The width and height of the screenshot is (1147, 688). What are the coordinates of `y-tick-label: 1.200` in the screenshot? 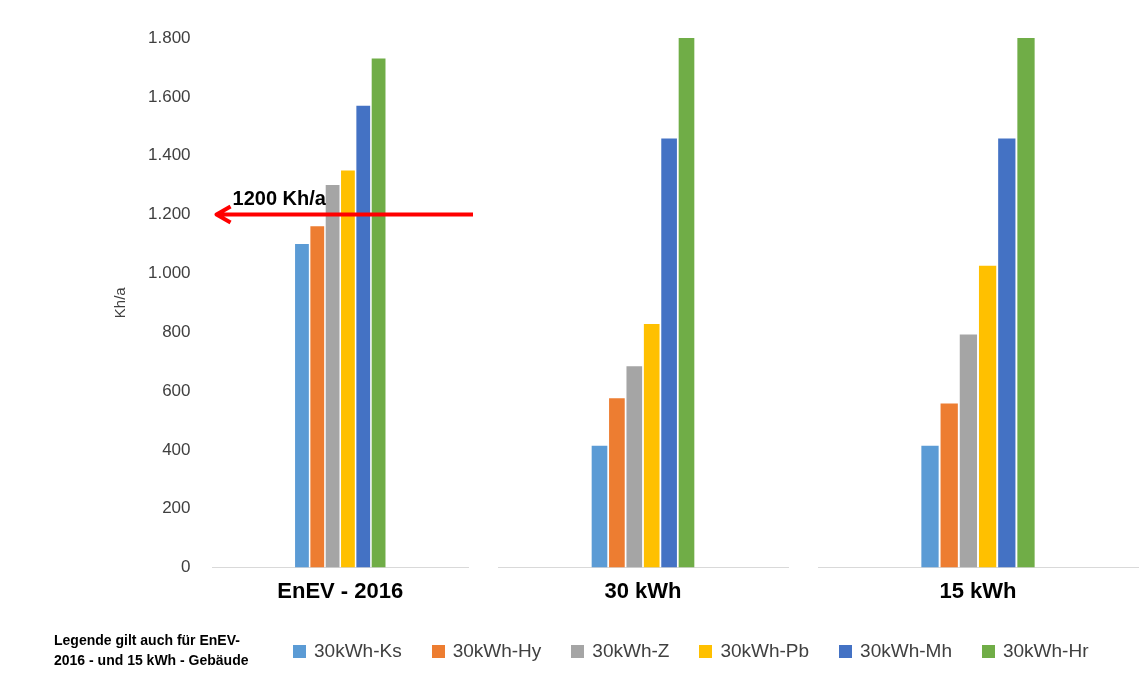 It's located at (169, 214).